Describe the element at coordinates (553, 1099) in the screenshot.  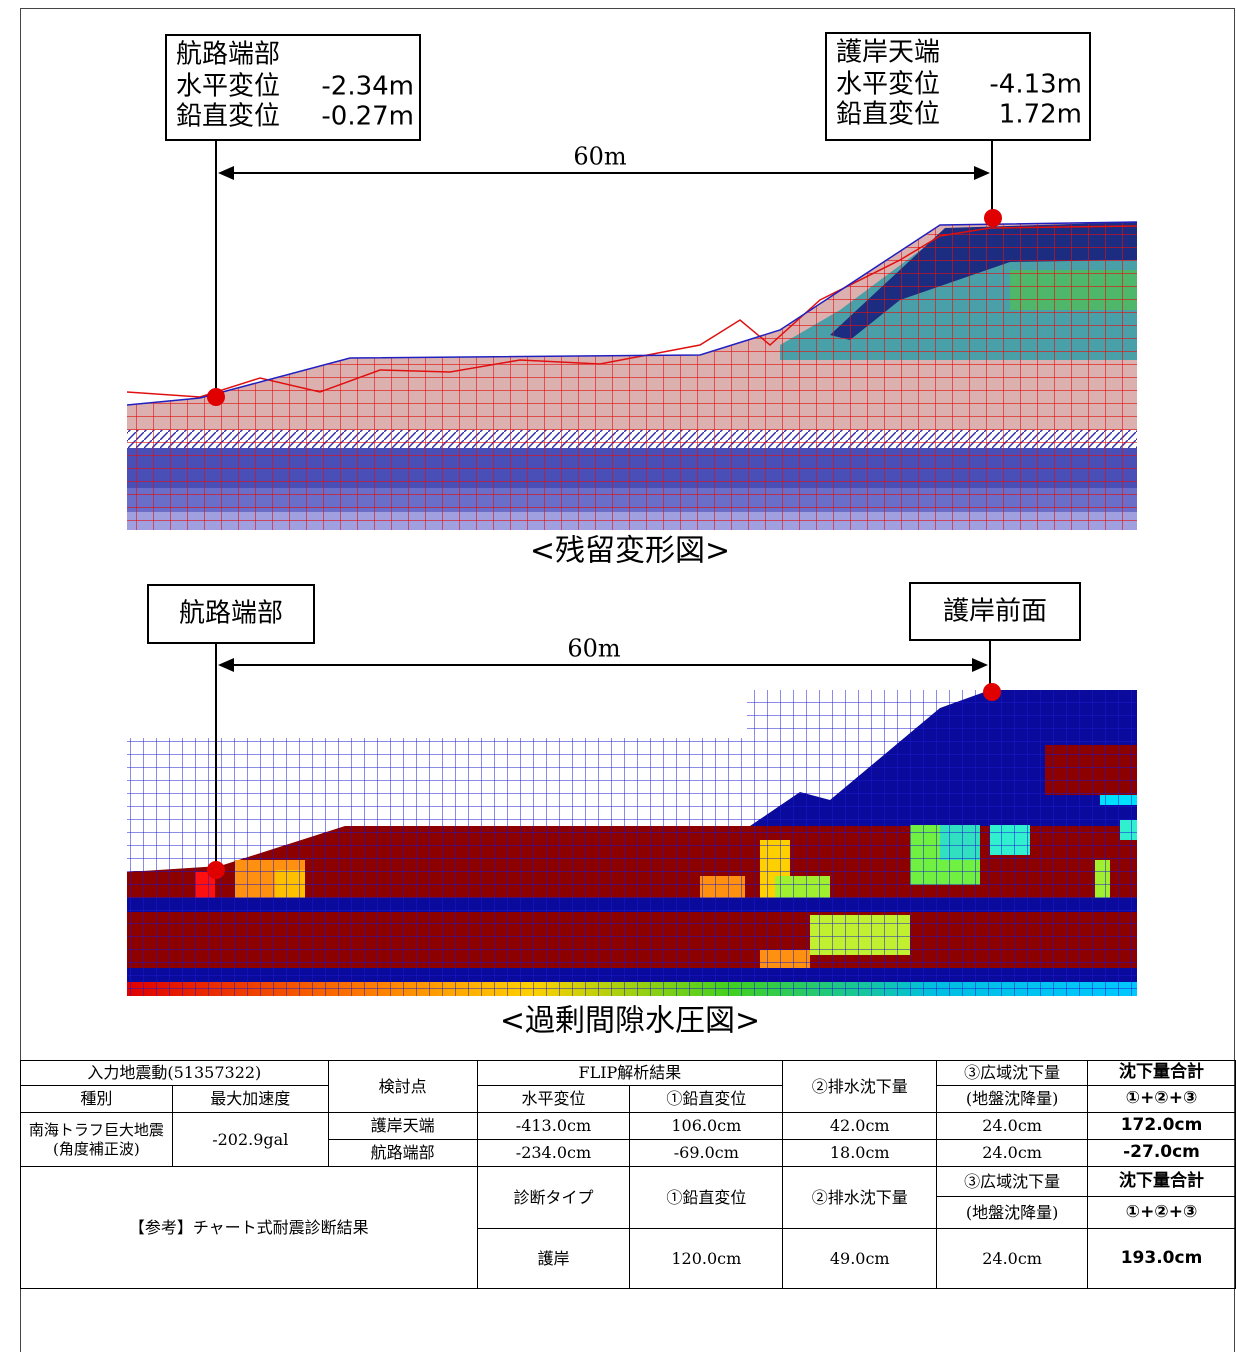
I see `cell: 水平変位` at that location.